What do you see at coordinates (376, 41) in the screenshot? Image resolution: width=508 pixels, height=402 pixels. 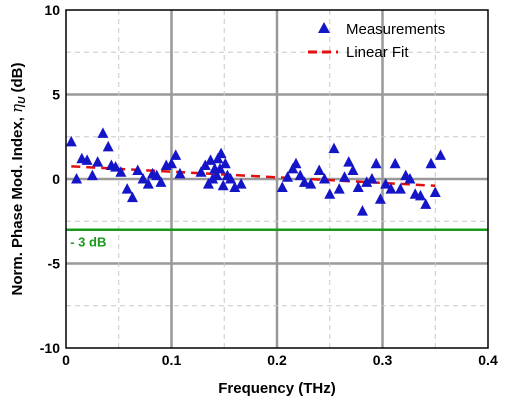 I see `legend: Measurements Linear Fit` at bounding box center [376, 41].